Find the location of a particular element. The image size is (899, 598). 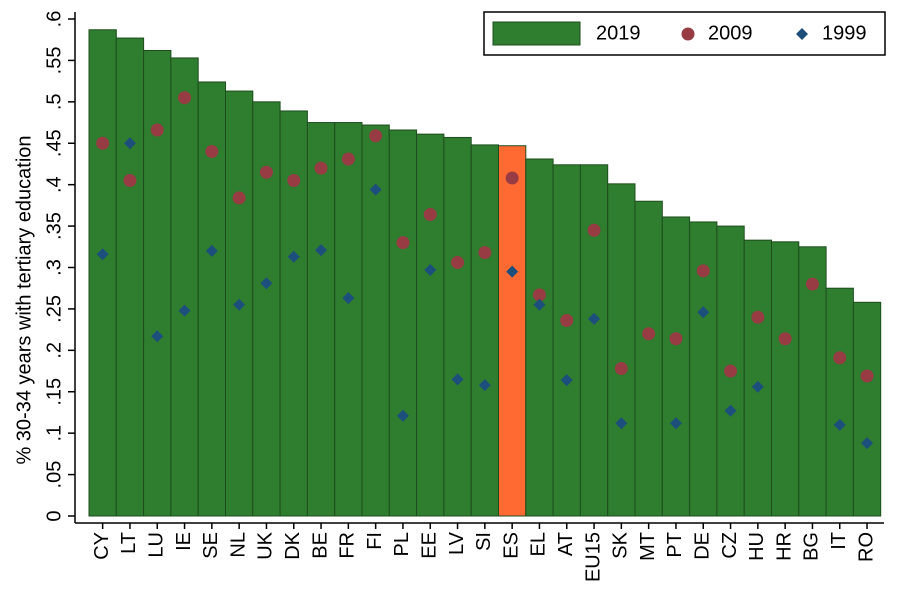

x-tick-label: BE is located at coordinates (320, 545).